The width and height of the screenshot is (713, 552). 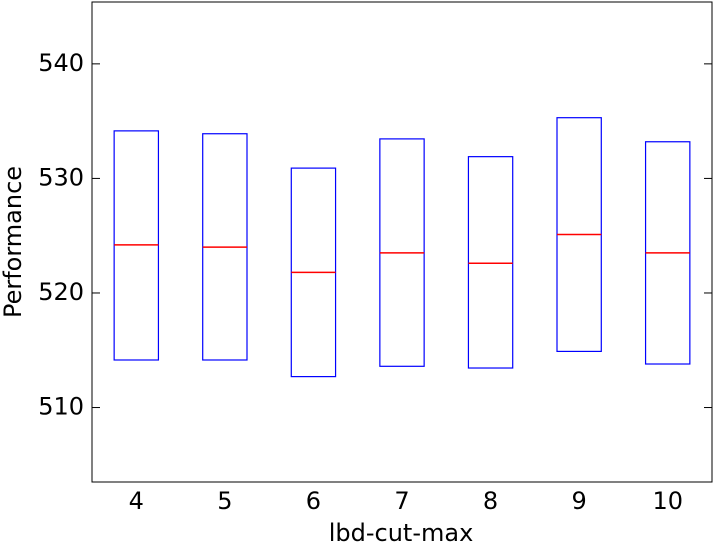 What do you see at coordinates (61, 292) in the screenshot?
I see `y-tick-label: 520` at bounding box center [61, 292].